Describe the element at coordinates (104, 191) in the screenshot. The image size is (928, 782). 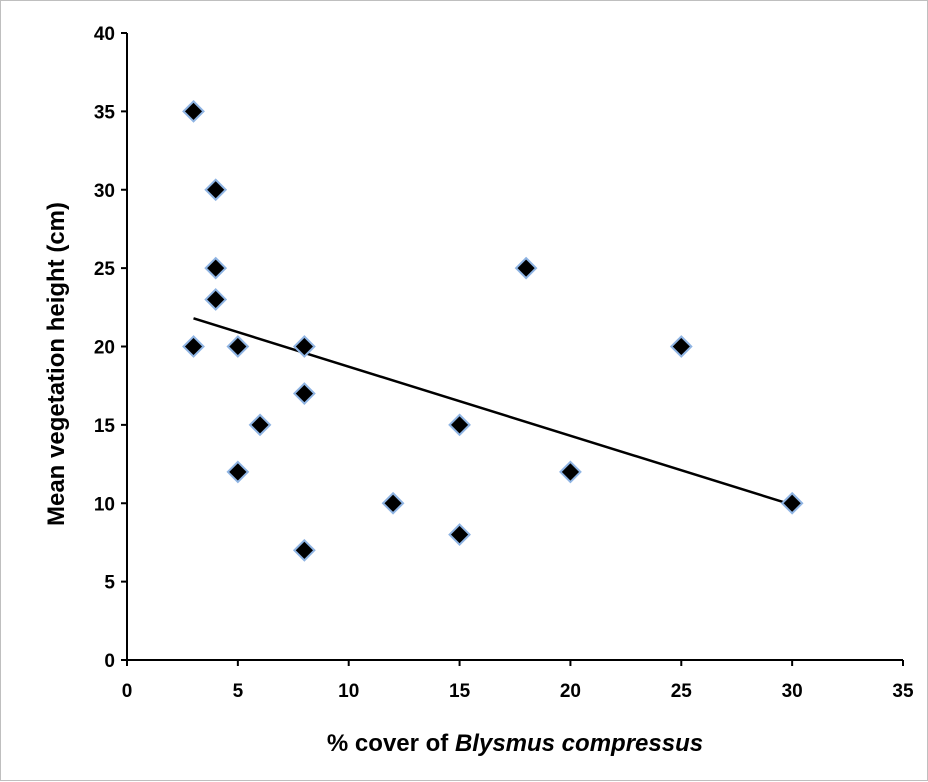
I see `y-tick-label: 30` at that location.